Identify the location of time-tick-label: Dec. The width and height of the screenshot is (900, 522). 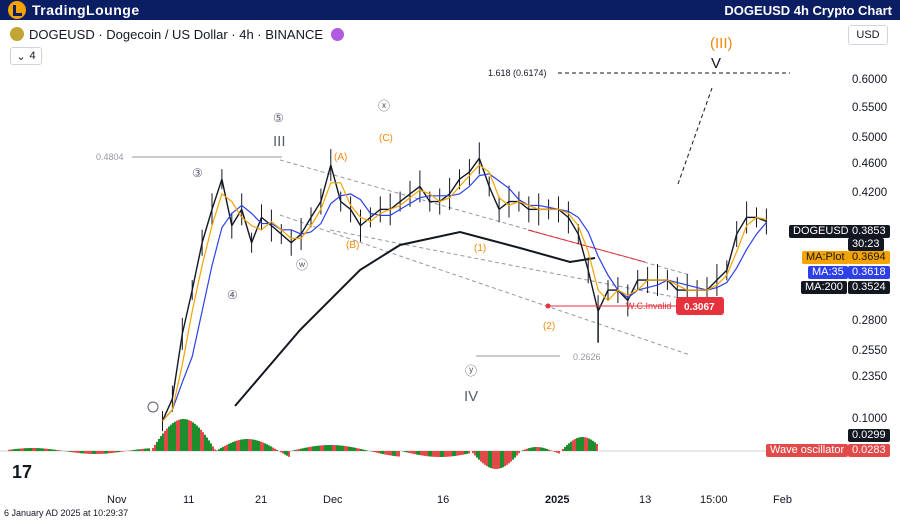
(333, 500).